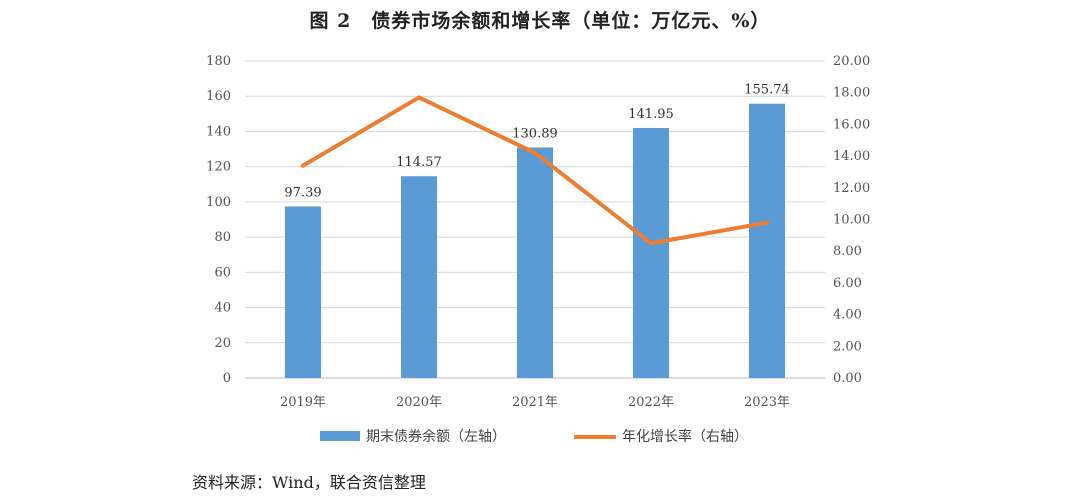 This screenshot has height=498, width=1080. I want to click on legend-label-bar: 期末债券余额（左轴）, so click(436, 436).